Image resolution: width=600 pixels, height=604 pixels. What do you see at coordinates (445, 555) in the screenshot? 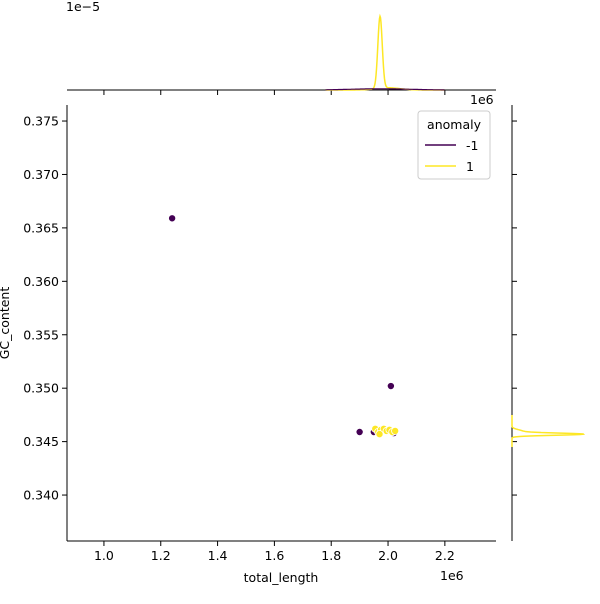
I see `x-tick-label-6: 2.2` at bounding box center [445, 555].